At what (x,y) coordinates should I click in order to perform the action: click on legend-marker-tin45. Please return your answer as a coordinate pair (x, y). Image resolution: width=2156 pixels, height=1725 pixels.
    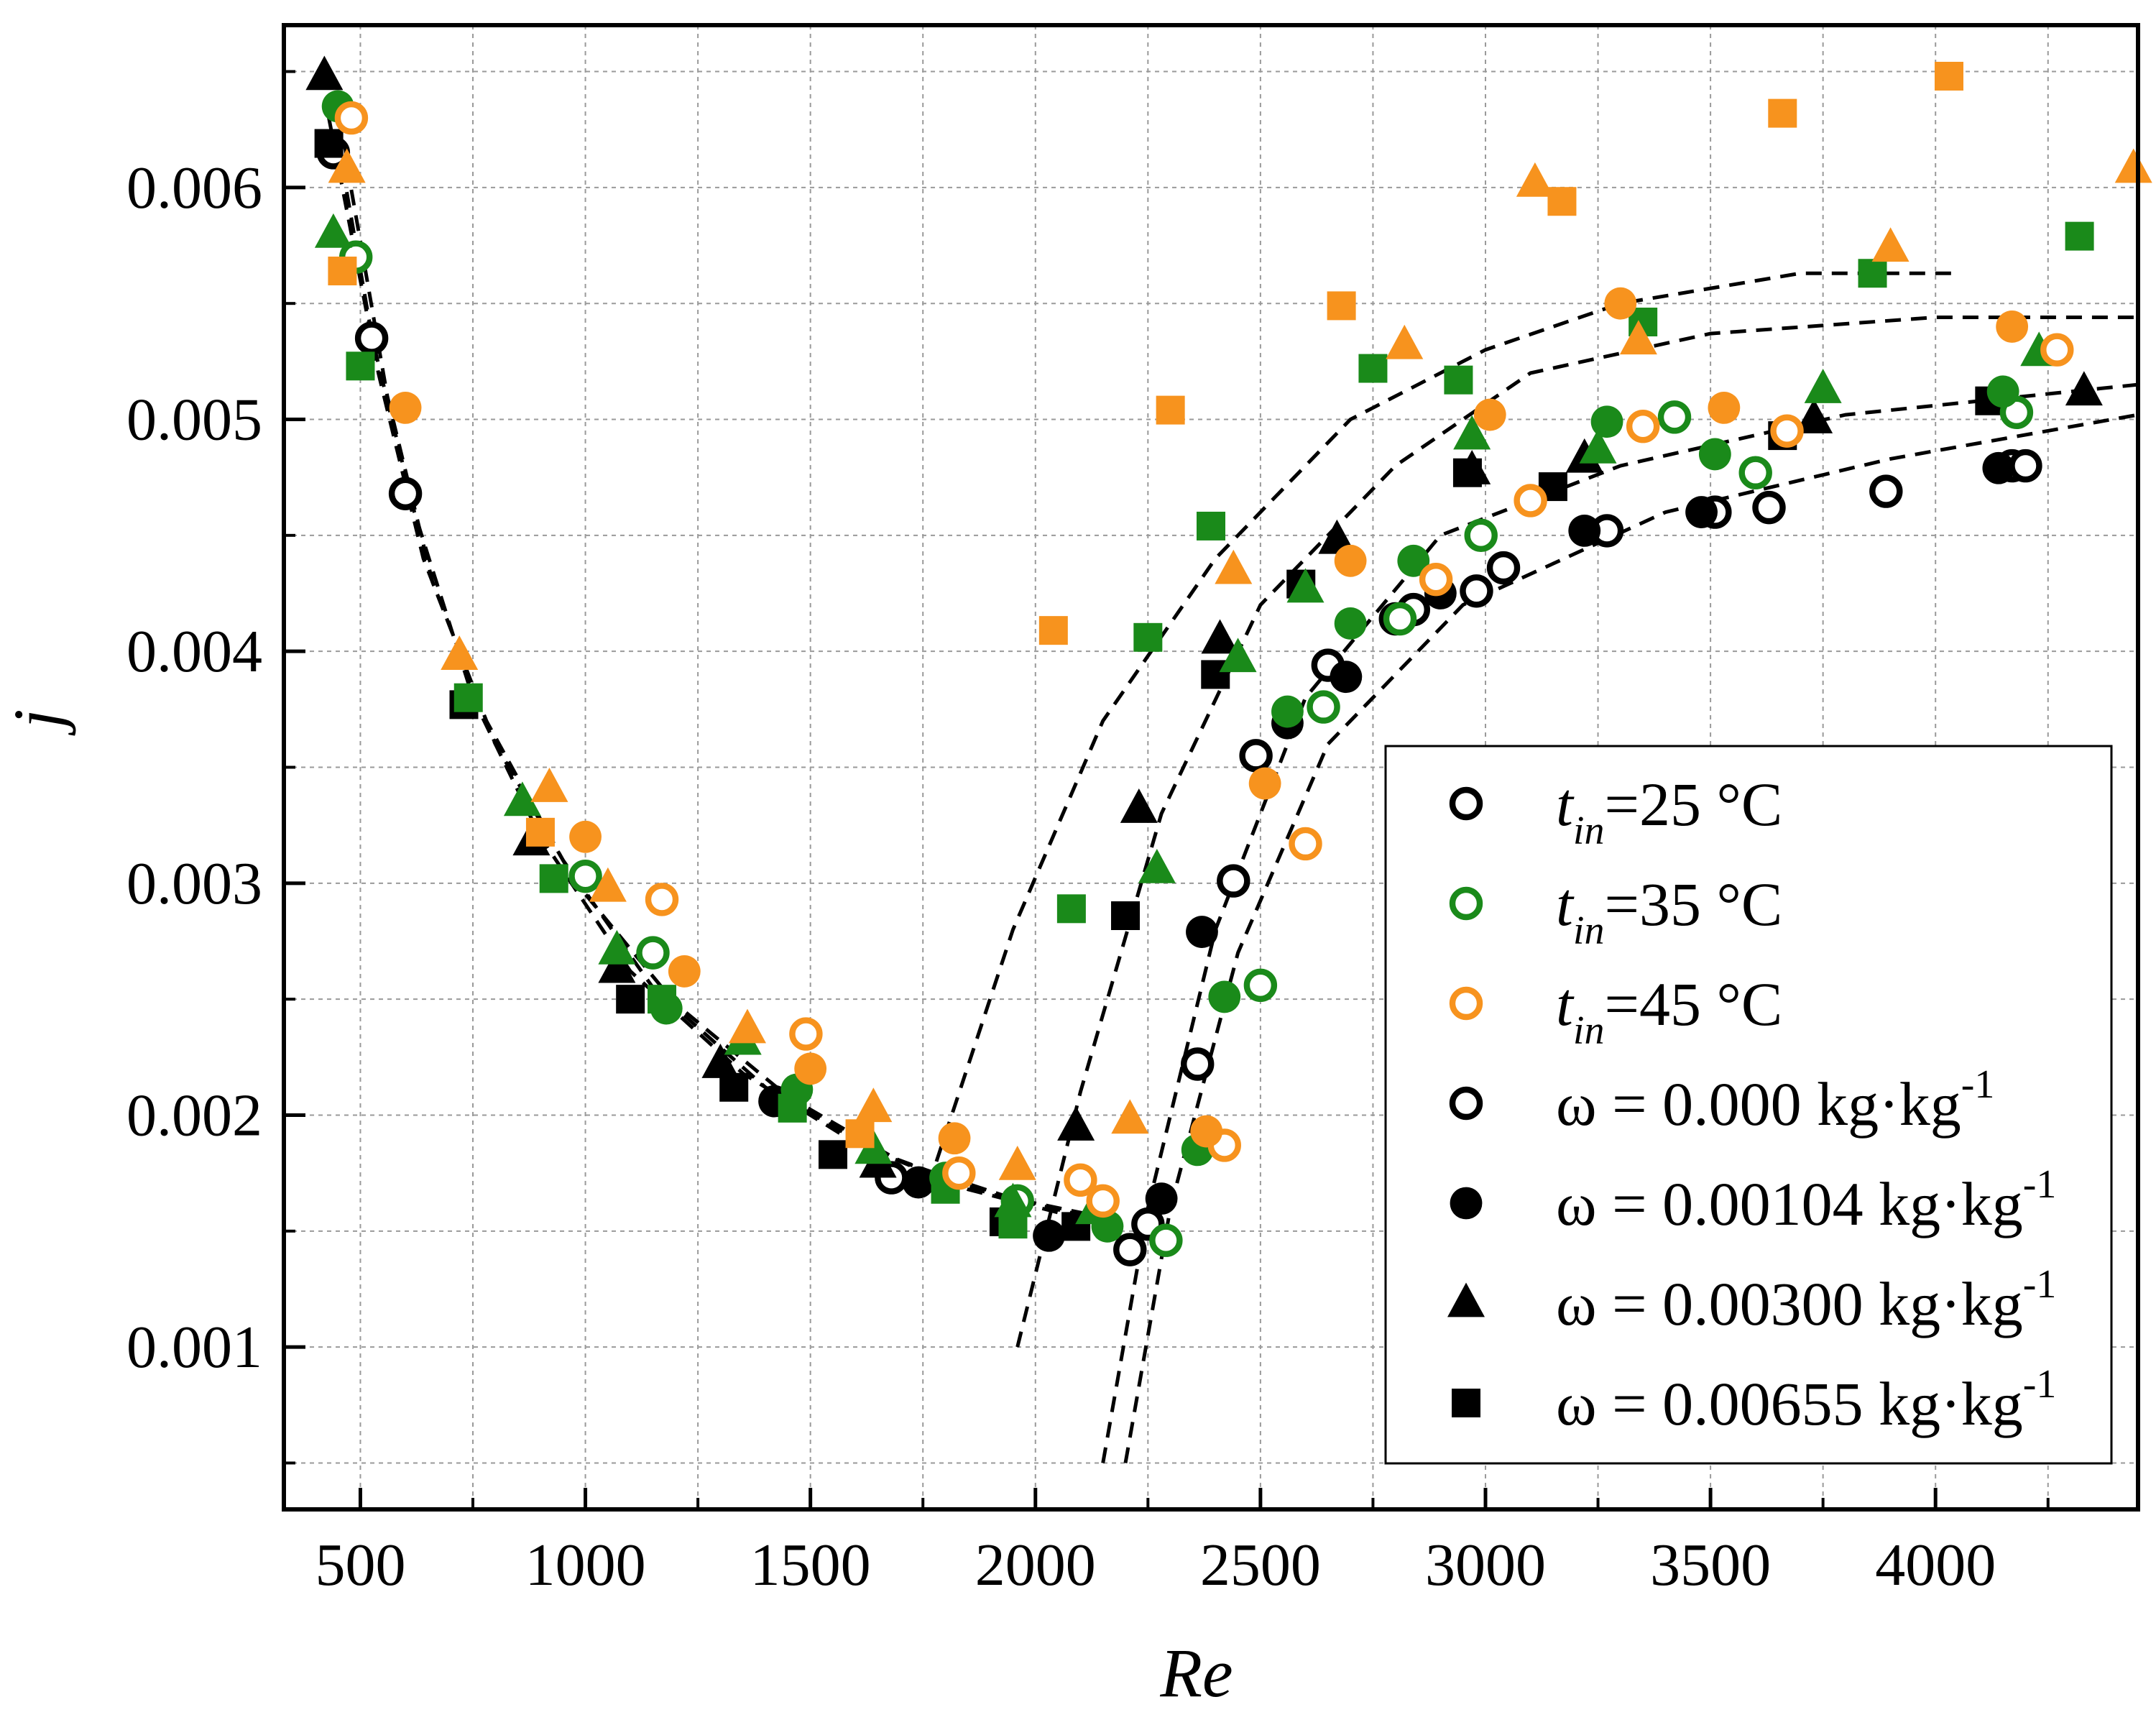
    Looking at the image, I should click on (1466, 1003).